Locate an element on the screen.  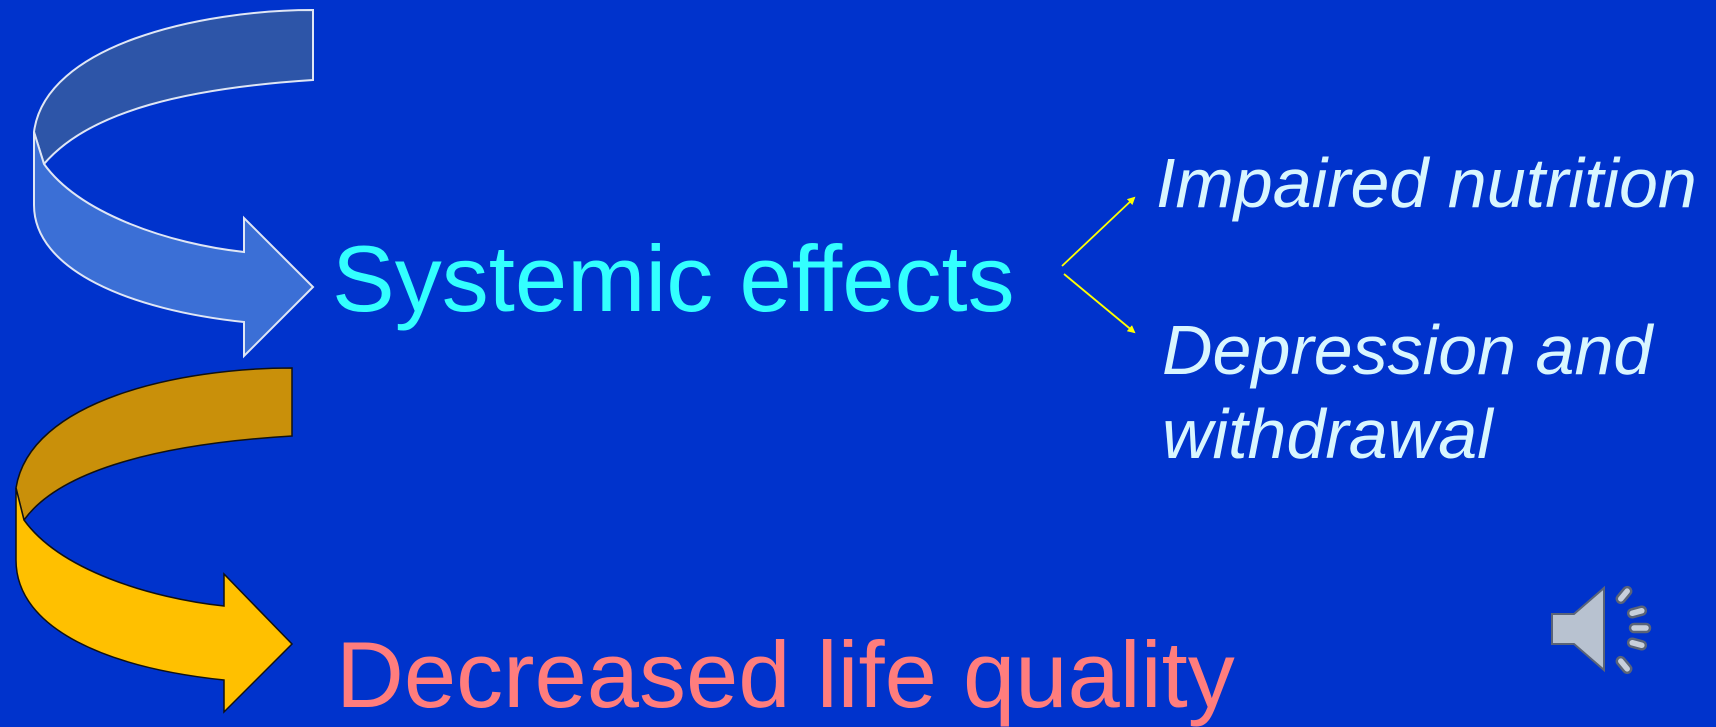
gold-curved-arrow is located at coordinates (154, 540).